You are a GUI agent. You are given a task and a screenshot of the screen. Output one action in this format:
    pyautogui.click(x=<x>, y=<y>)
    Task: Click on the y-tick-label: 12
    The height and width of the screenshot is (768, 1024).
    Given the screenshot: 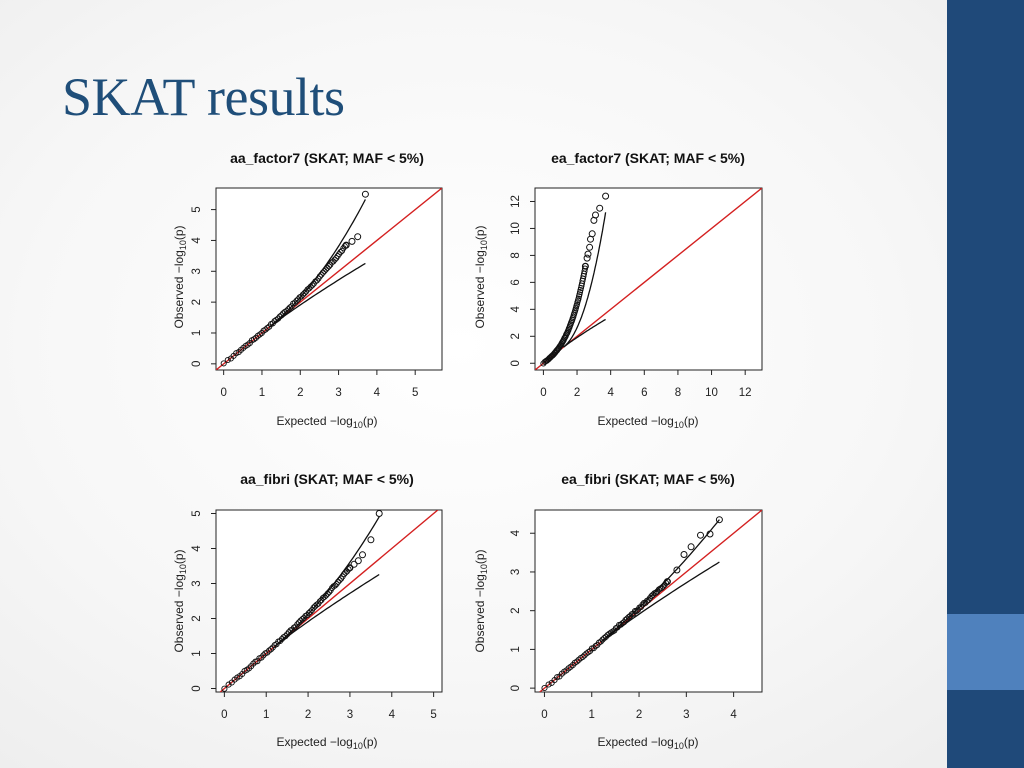 What is the action you would take?
    pyautogui.click(x=516, y=201)
    